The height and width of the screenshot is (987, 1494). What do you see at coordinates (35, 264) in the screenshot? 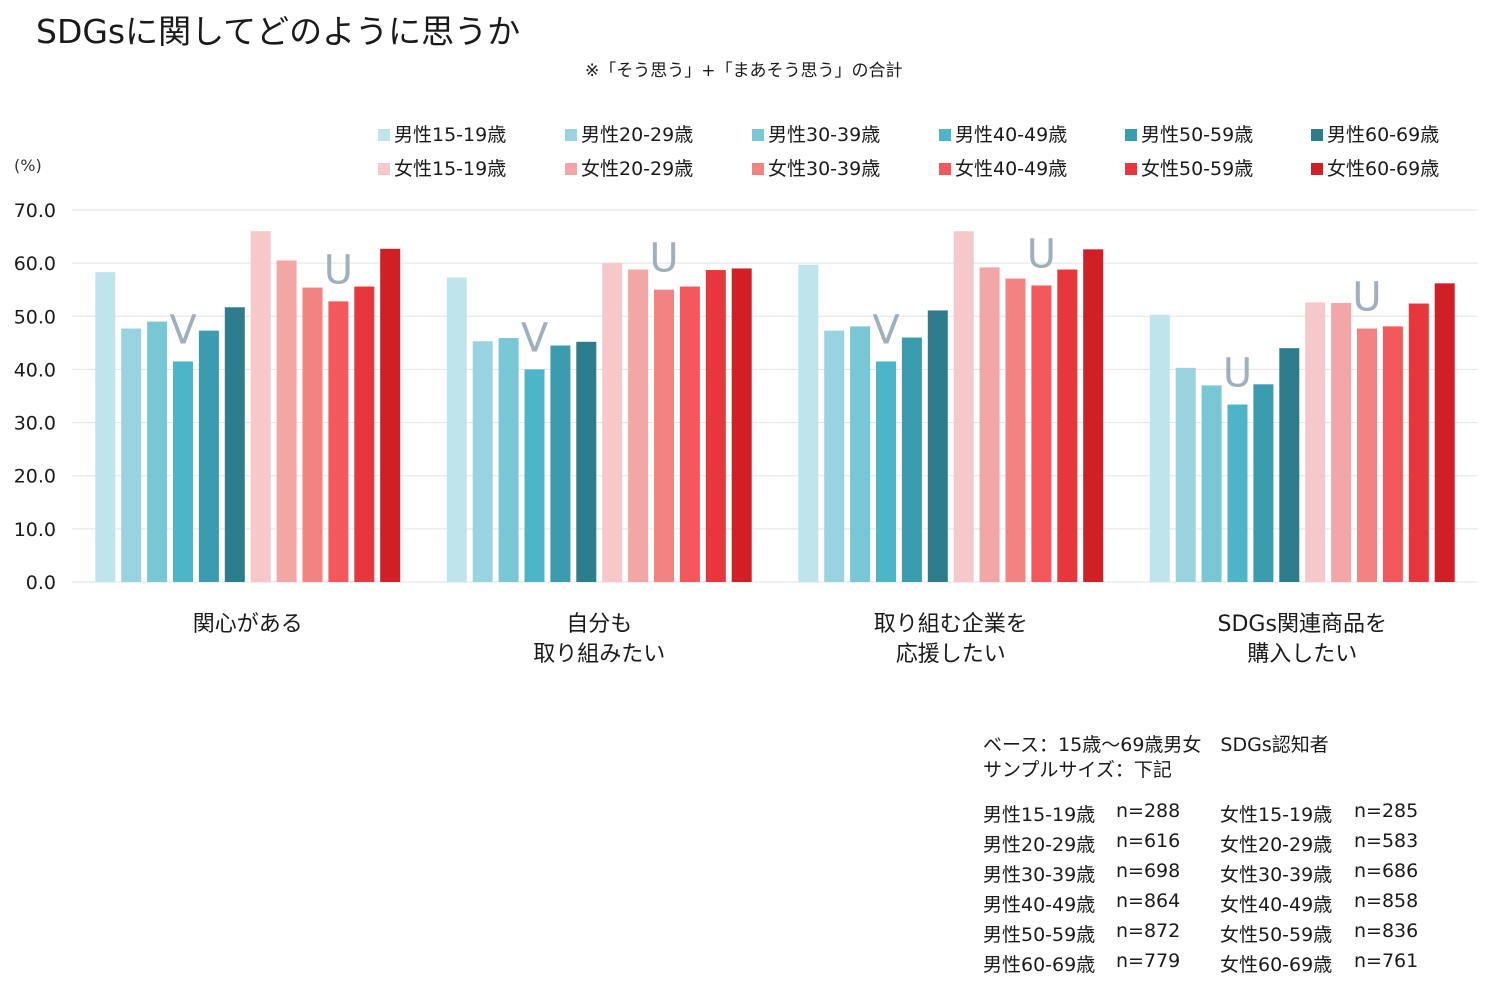
I see `y-tick-label: 60.0` at bounding box center [35, 264].